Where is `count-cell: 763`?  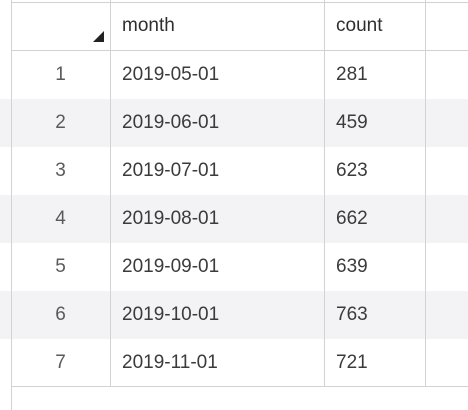 count-cell: 763 is located at coordinates (352, 314).